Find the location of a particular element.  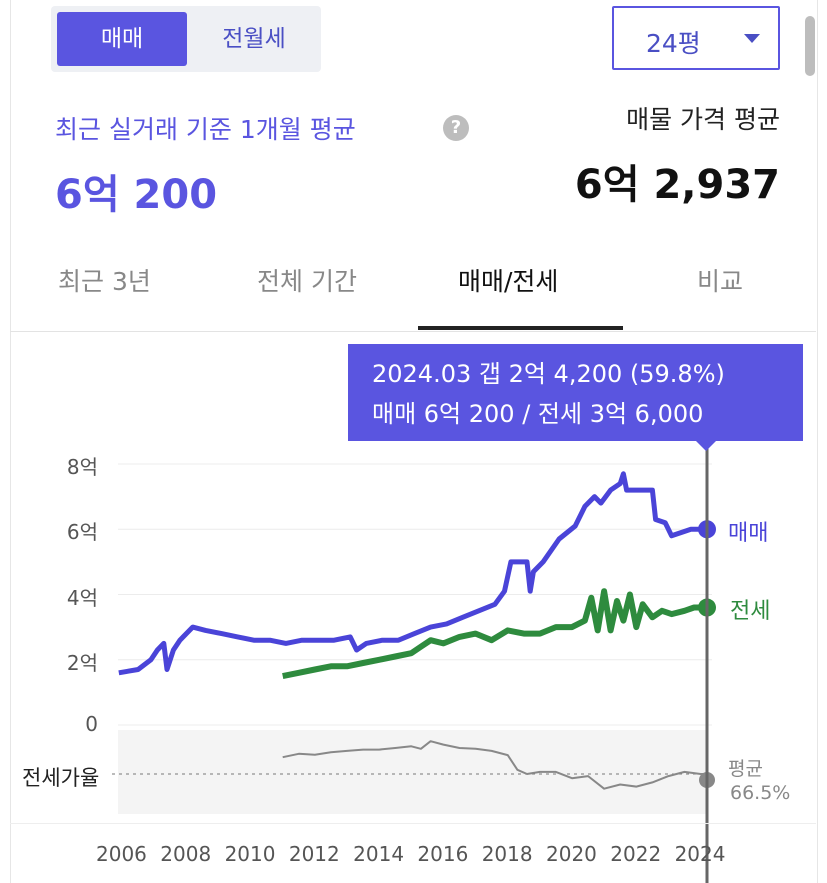

ratio-band is located at coordinates (412, 772).